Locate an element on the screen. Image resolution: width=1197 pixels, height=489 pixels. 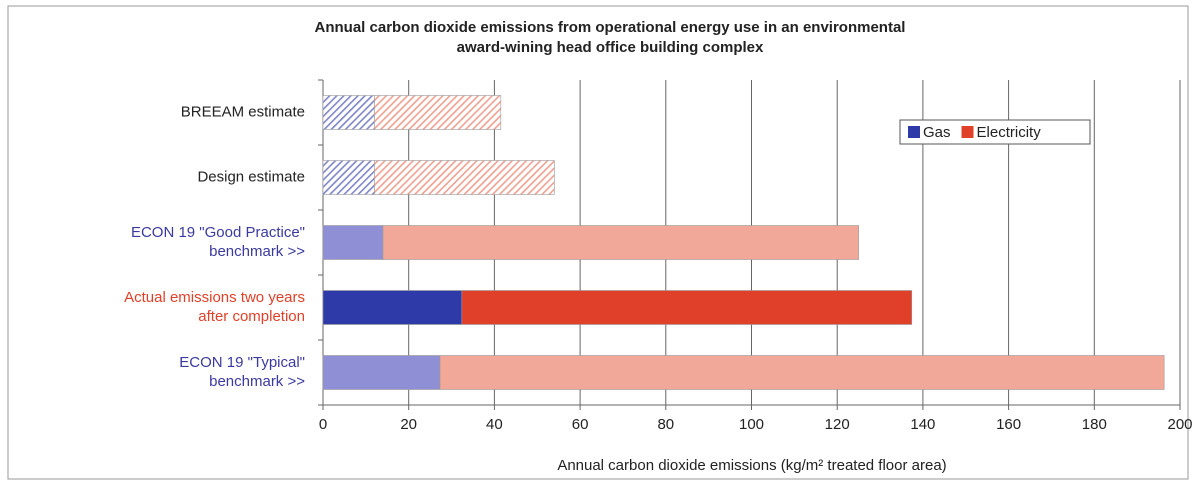
legend: Gas Electricity is located at coordinates (995, 132).